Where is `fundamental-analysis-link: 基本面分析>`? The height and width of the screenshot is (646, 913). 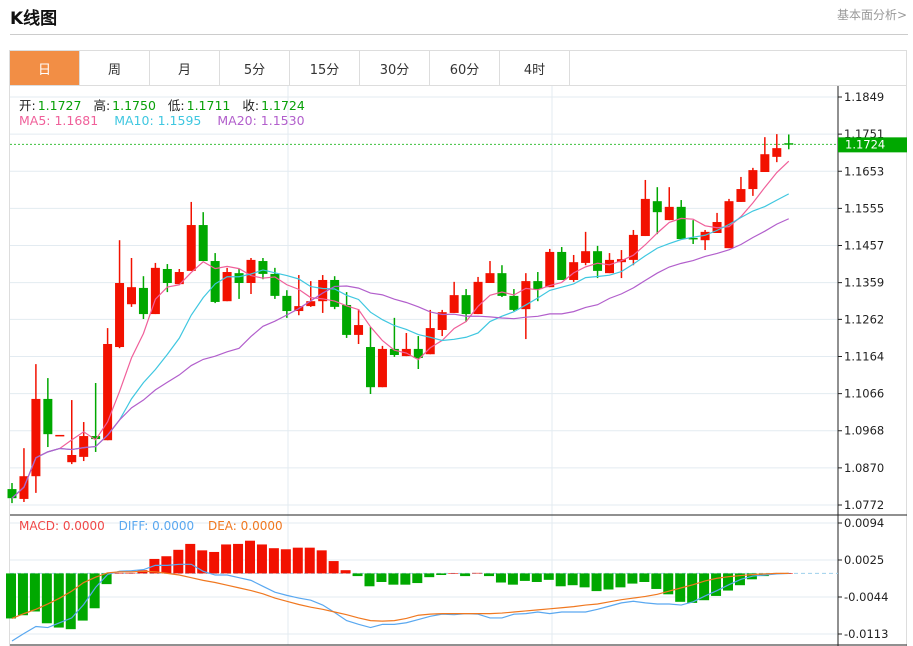 fundamental-analysis-link: 基本面分析> is located at coordinates (871, 15).